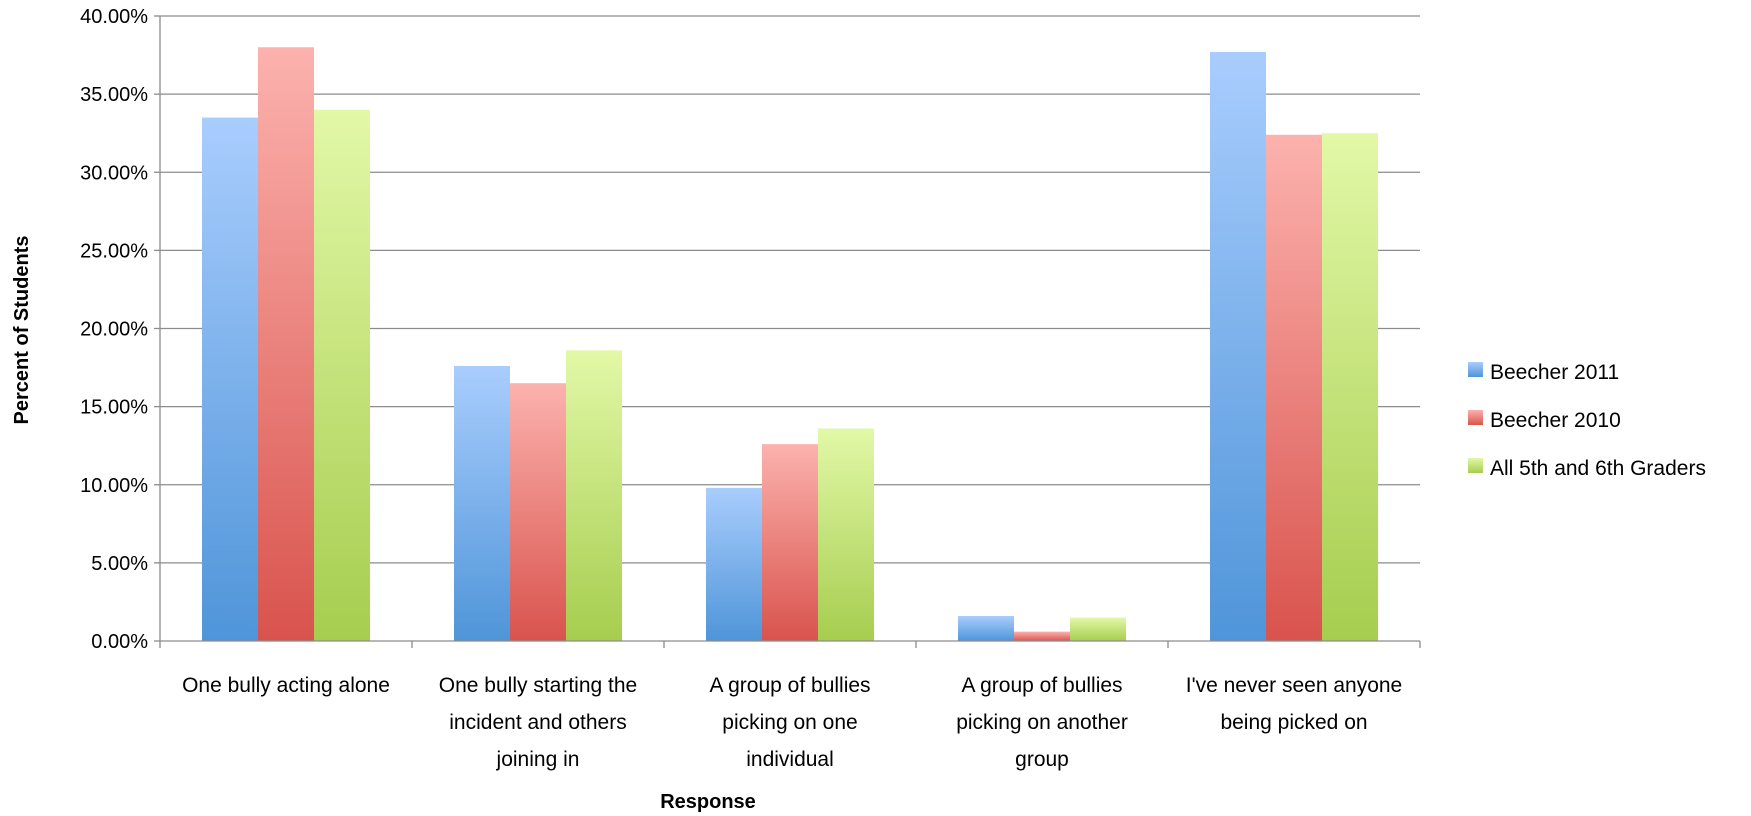 This screenshot has width=1751, height=816. I want to click on y-tick-label: 30.00%, so click(114, 173).